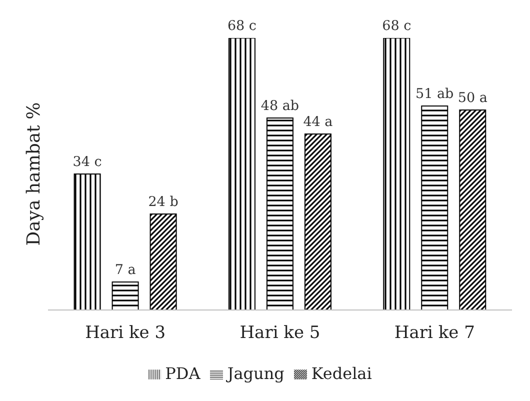 Image resolution: width=530 pixels, height=401 pixels. Describe the element at coordinates (255, 373) in the screenshot. I see `legend-label: Jagung` at that location.